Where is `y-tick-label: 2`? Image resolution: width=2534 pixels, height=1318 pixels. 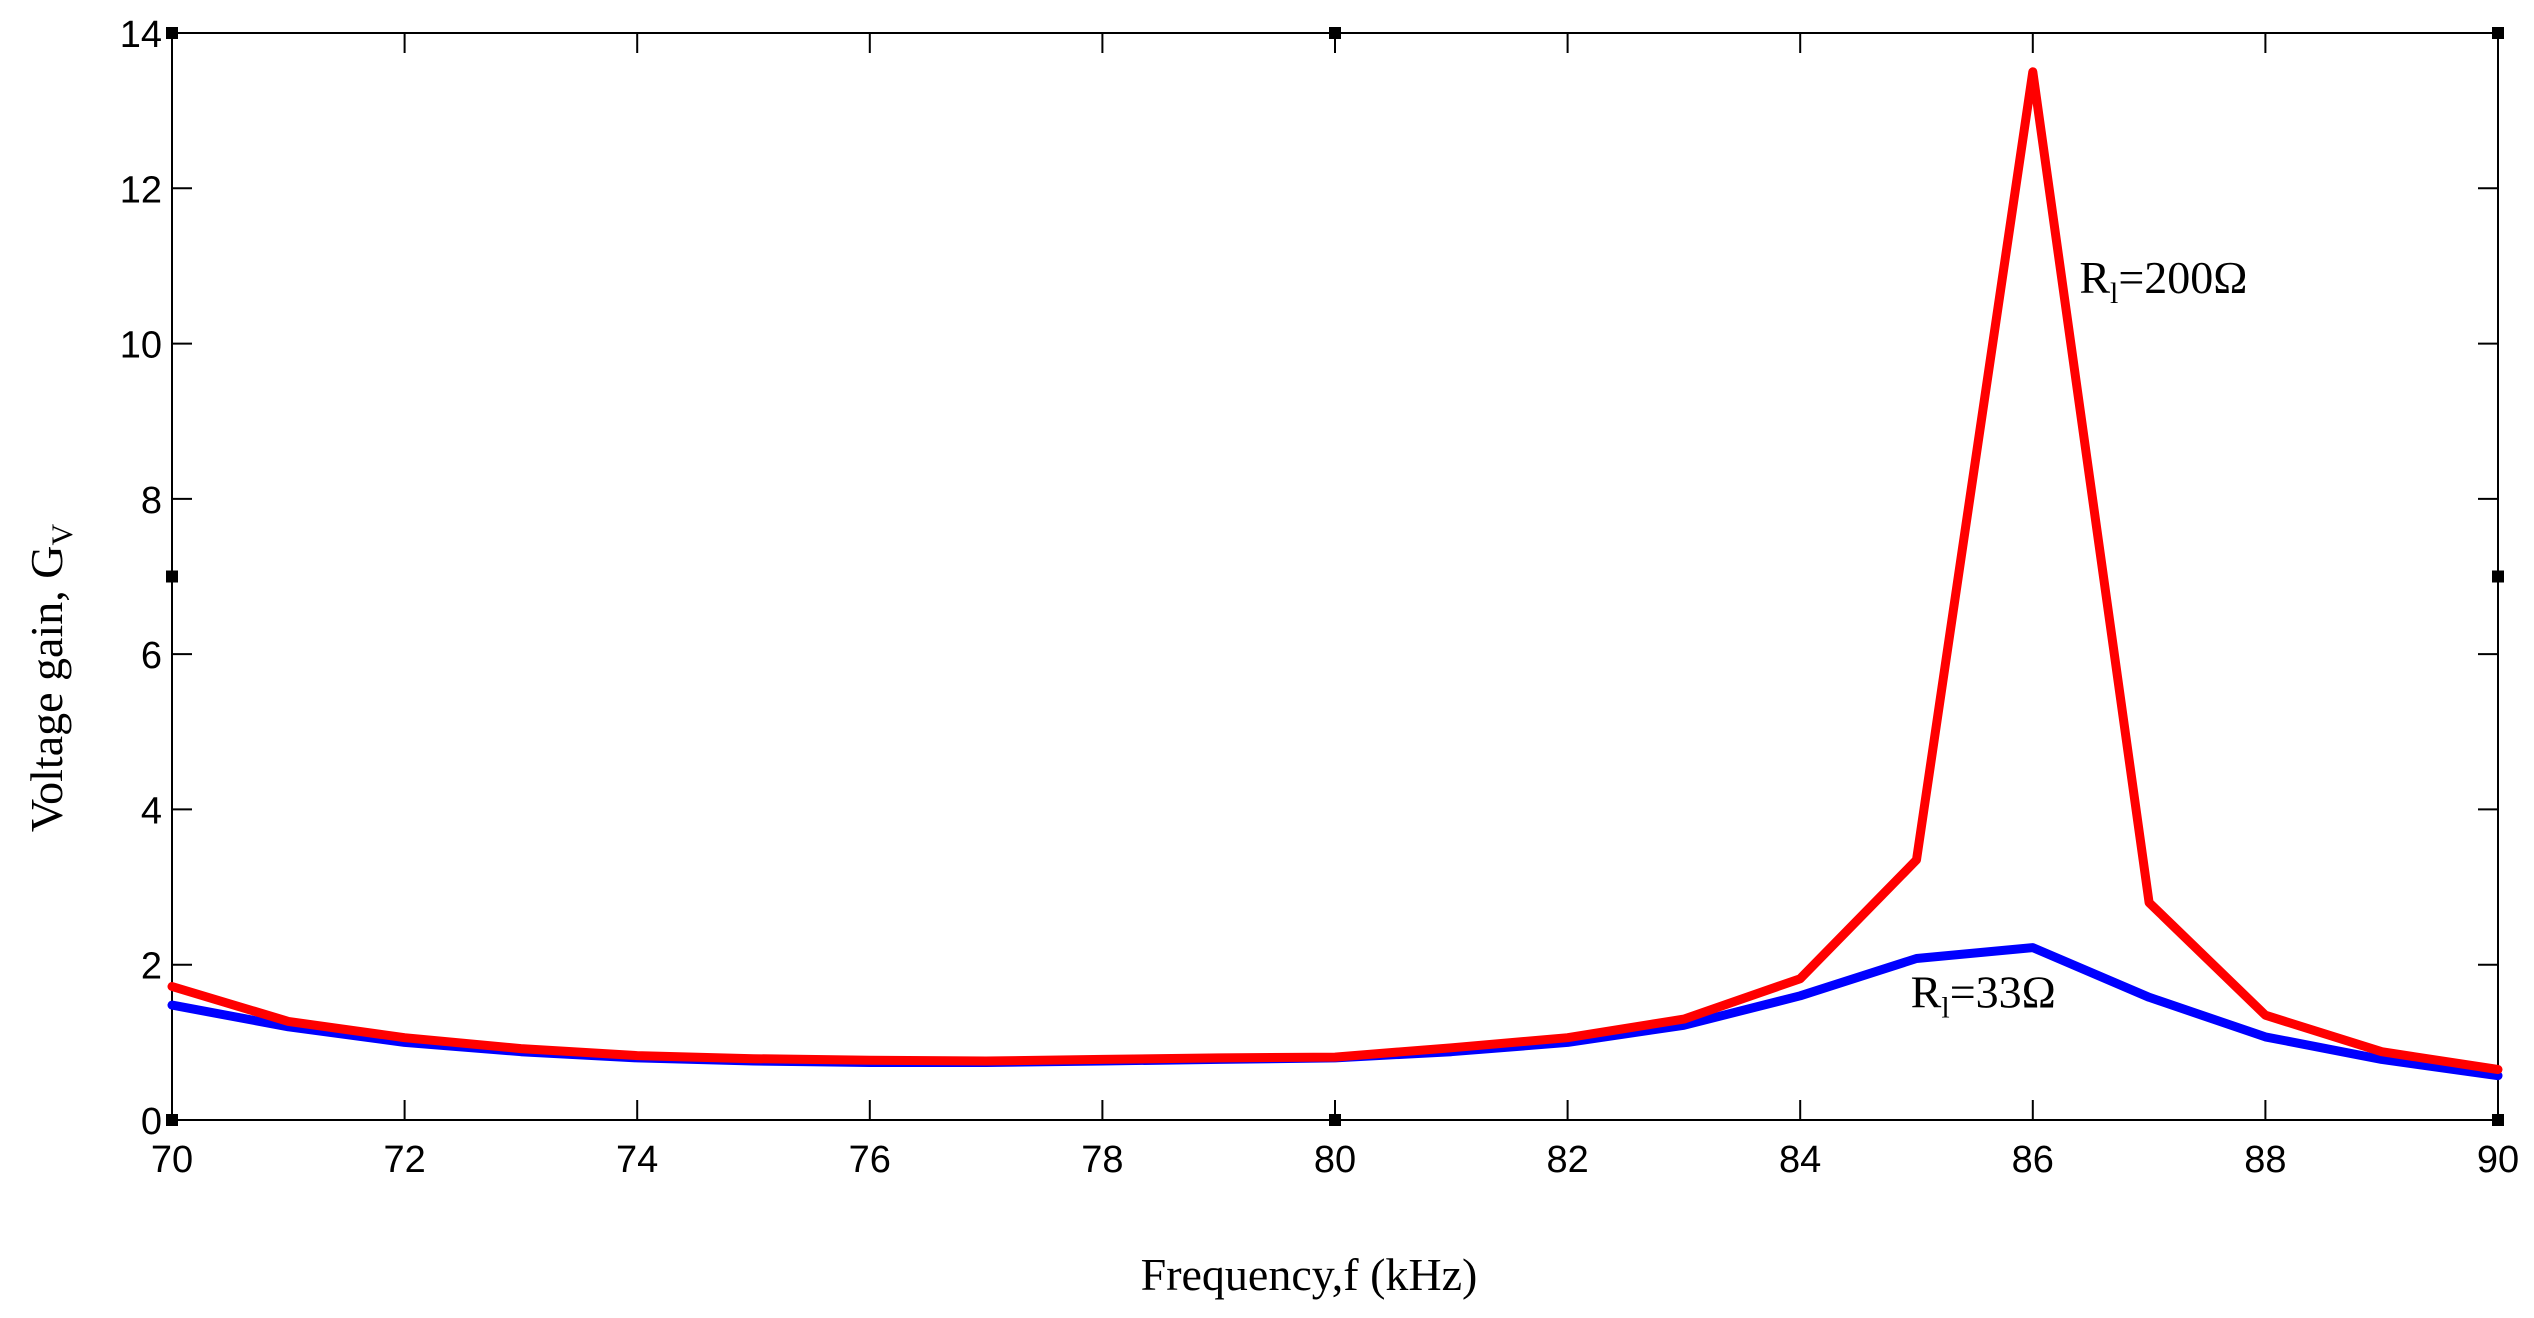 y-tick-label: 2 is located at coordinates (151, 967).